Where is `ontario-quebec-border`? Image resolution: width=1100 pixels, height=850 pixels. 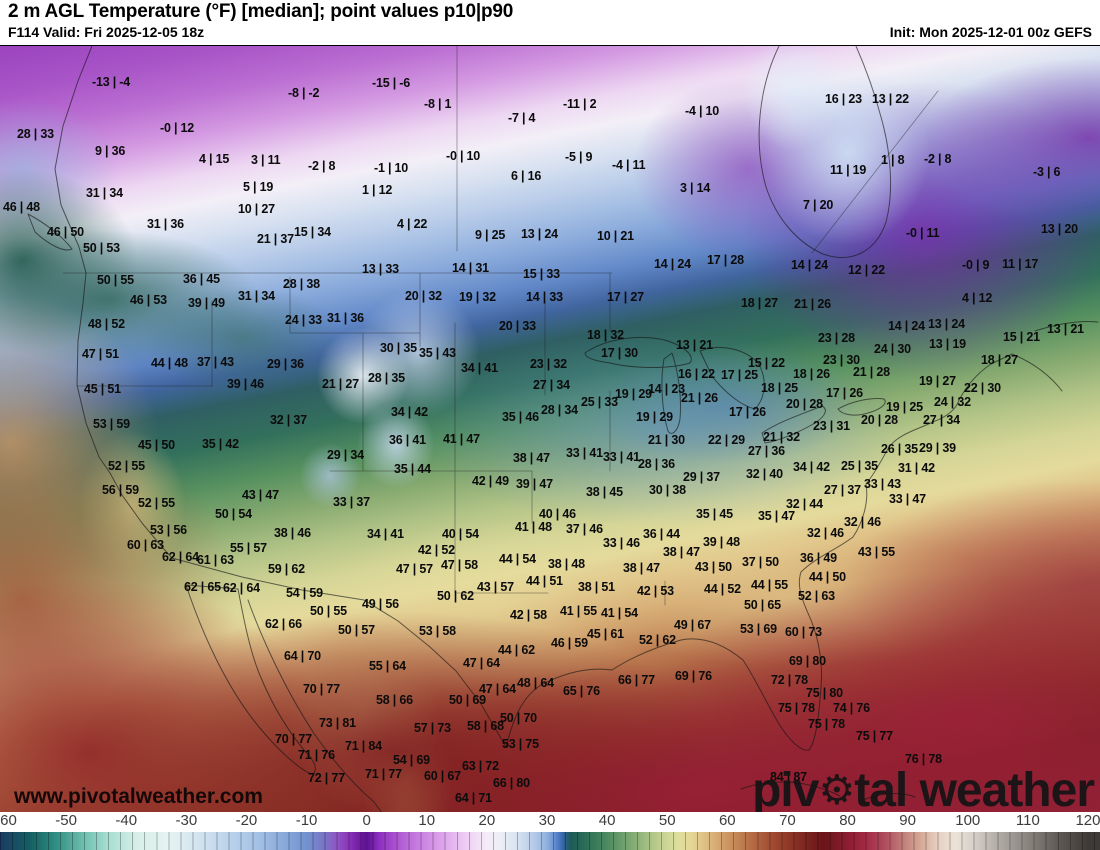
ontario-quebec-border is located at coordinates (875, 172).